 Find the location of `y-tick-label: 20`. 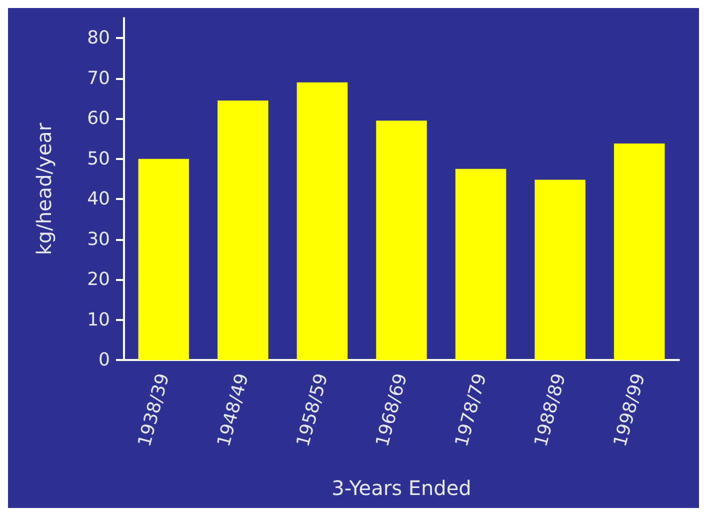

y-tick-label: 20 is located at coordinates (98, 279).